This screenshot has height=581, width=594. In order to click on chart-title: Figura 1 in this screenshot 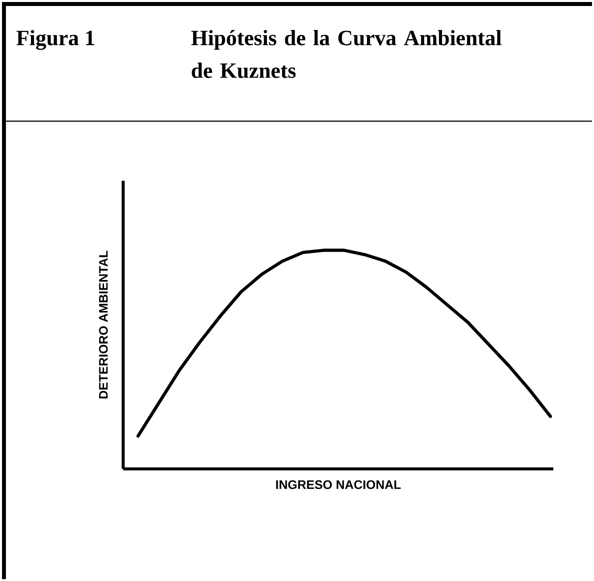, I will do `click(55, 40)`.